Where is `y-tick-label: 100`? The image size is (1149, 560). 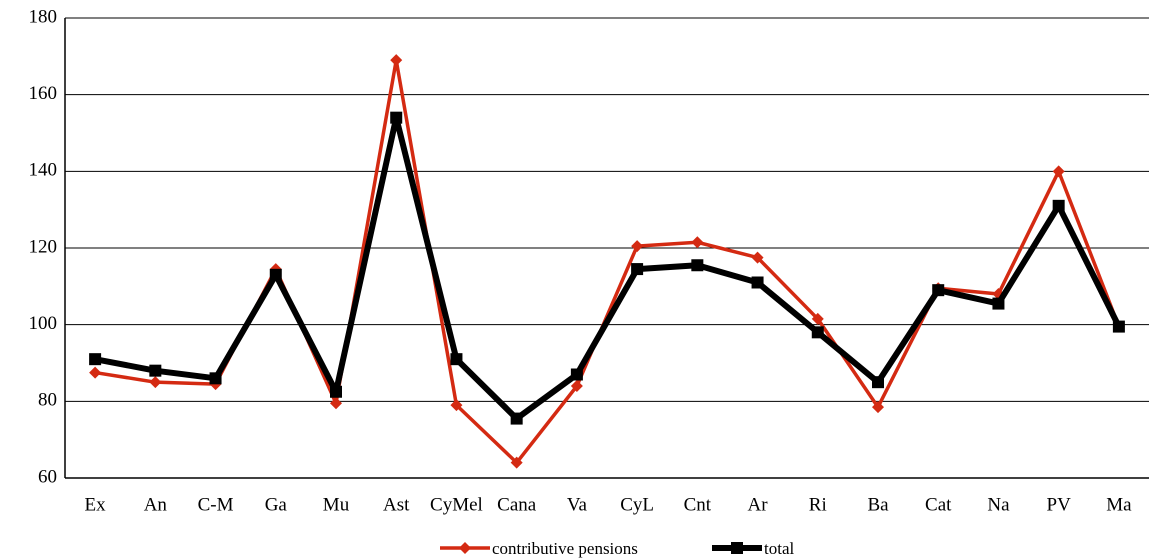 y-tick-label: 100 is located at coordinates (43, 323).